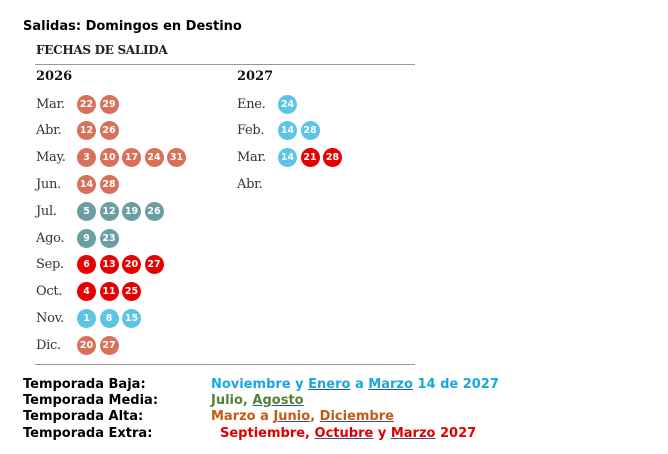 The height and width of the screenshot is (454, 668). I want to click on month-row: Oct. 4 11 25, so click(90, 292).